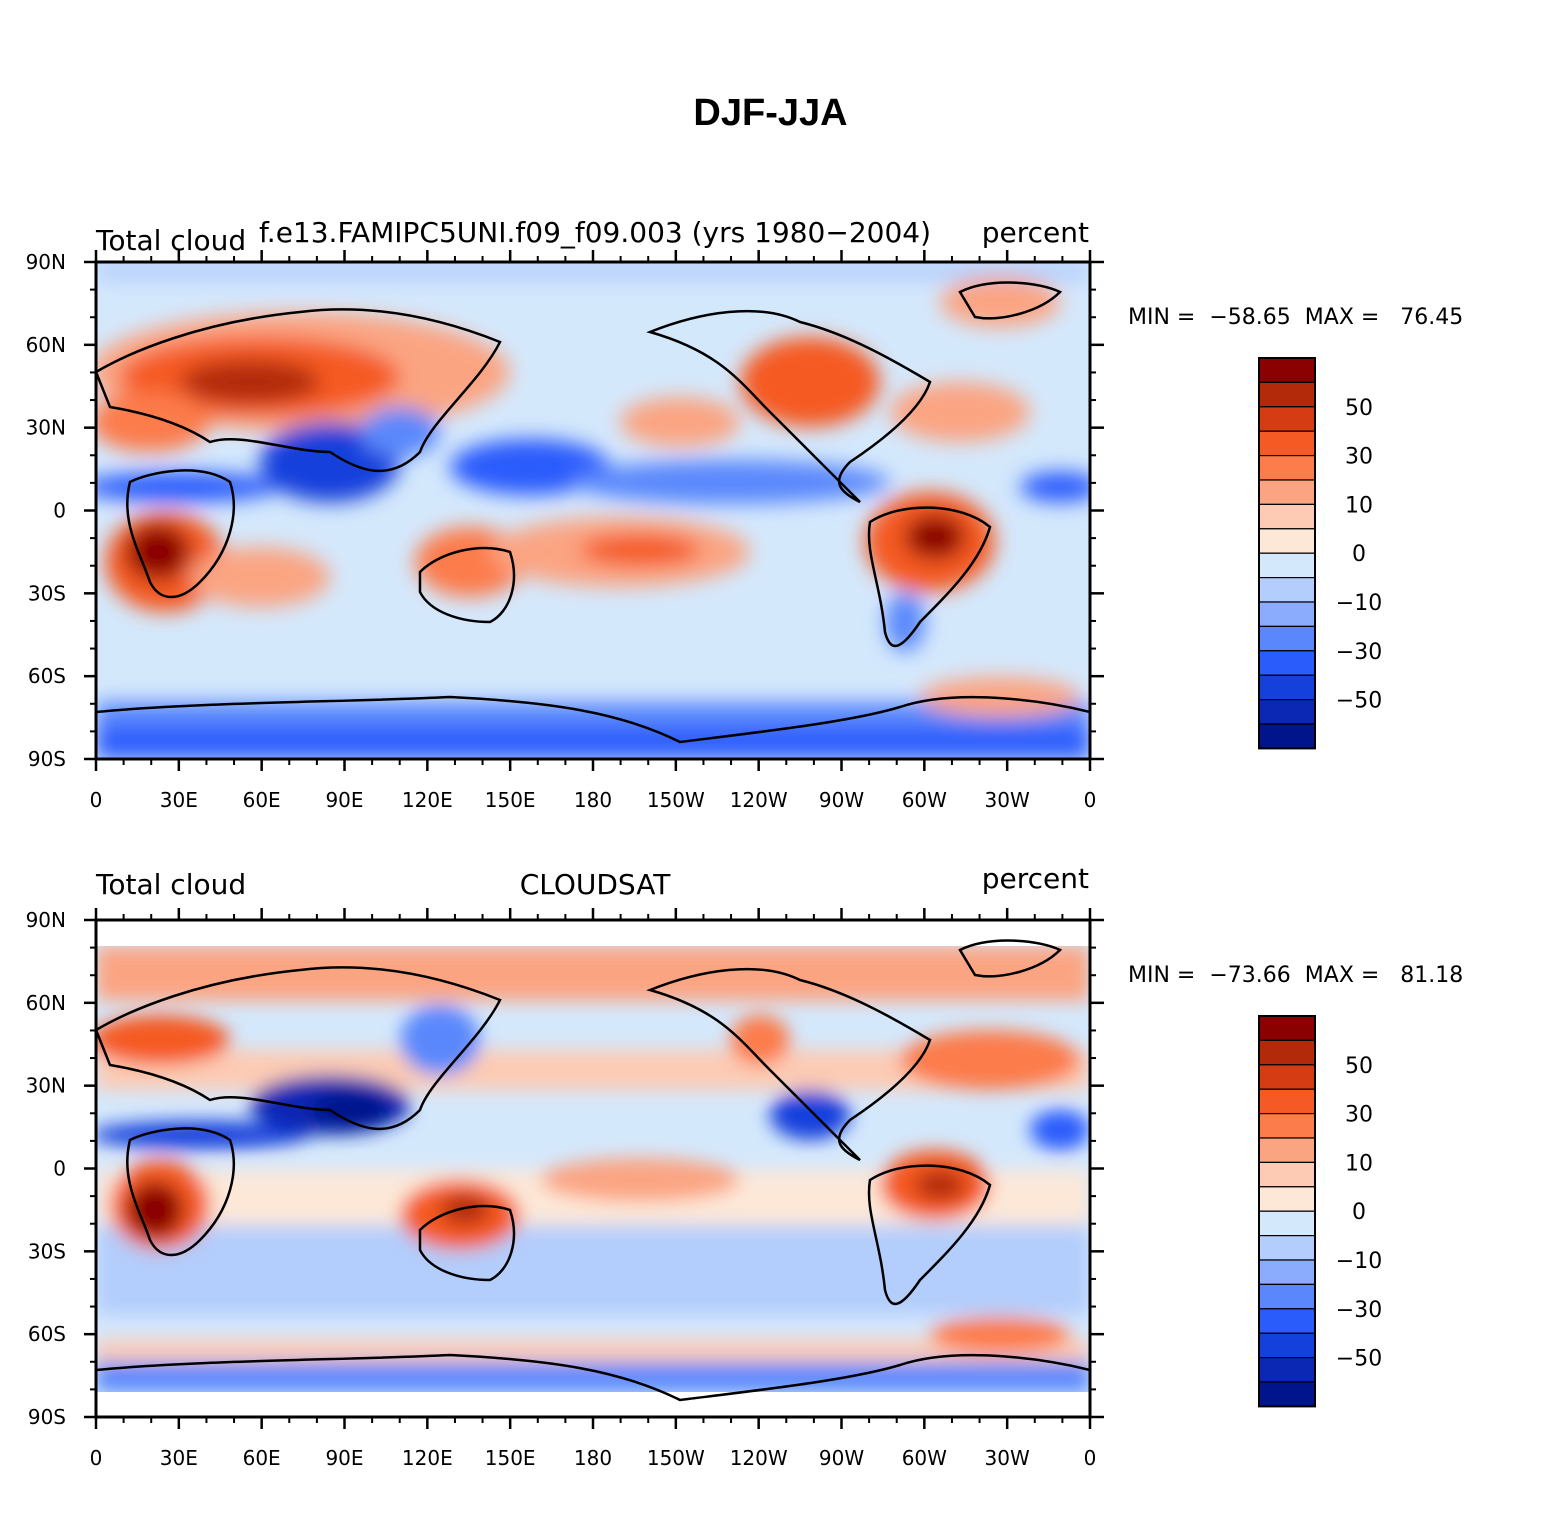 This screenshot has height=1538, width=1541. I want to click on min-max-readout: MIN = −73.66 MAX = 81.18, so click(1296, 975).